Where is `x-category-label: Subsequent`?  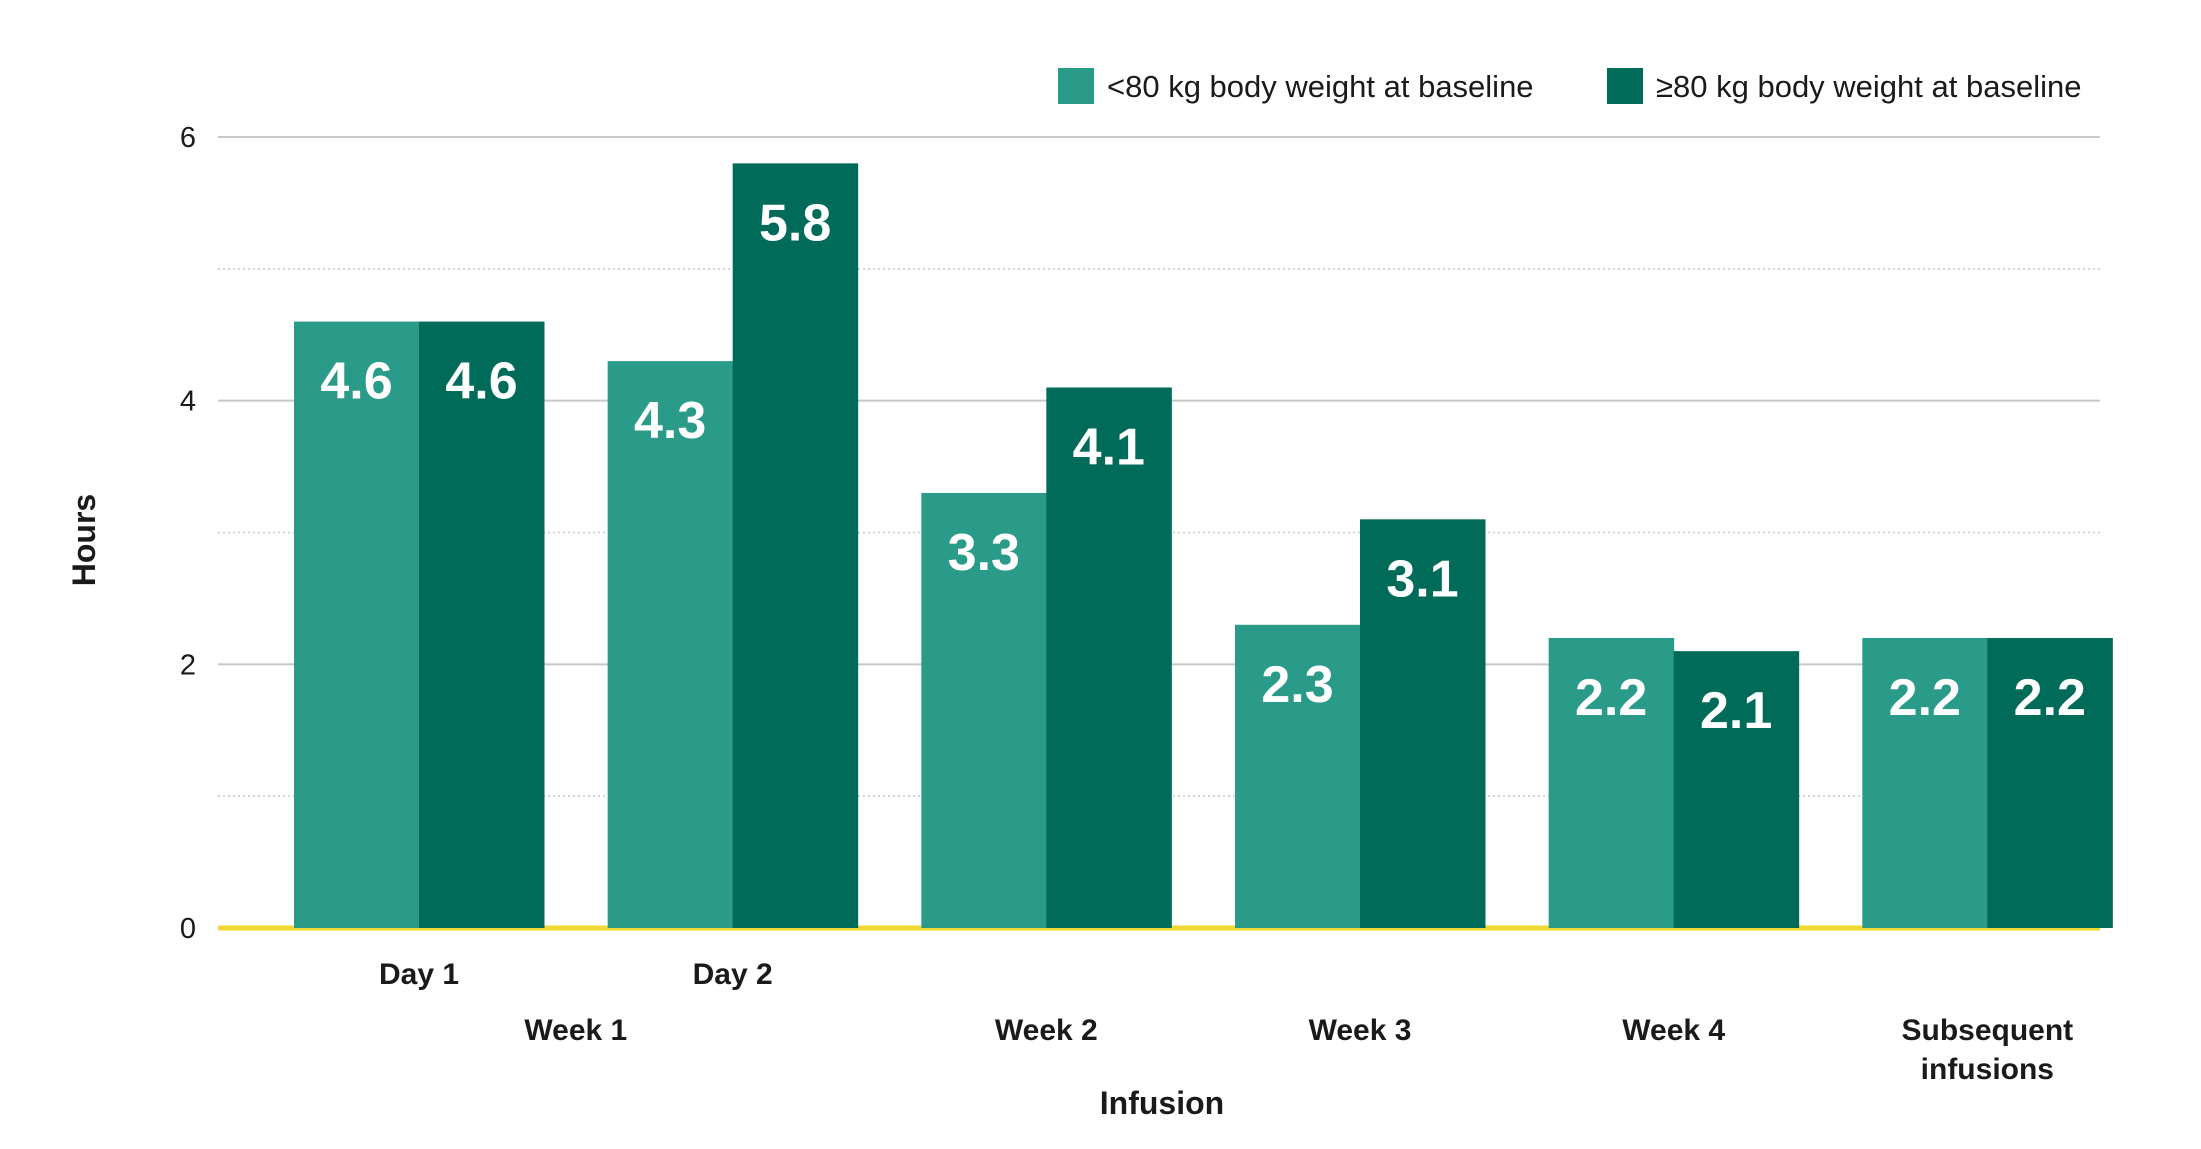
x-category-label: Subsequent is located at coordinates (1987, 1030).